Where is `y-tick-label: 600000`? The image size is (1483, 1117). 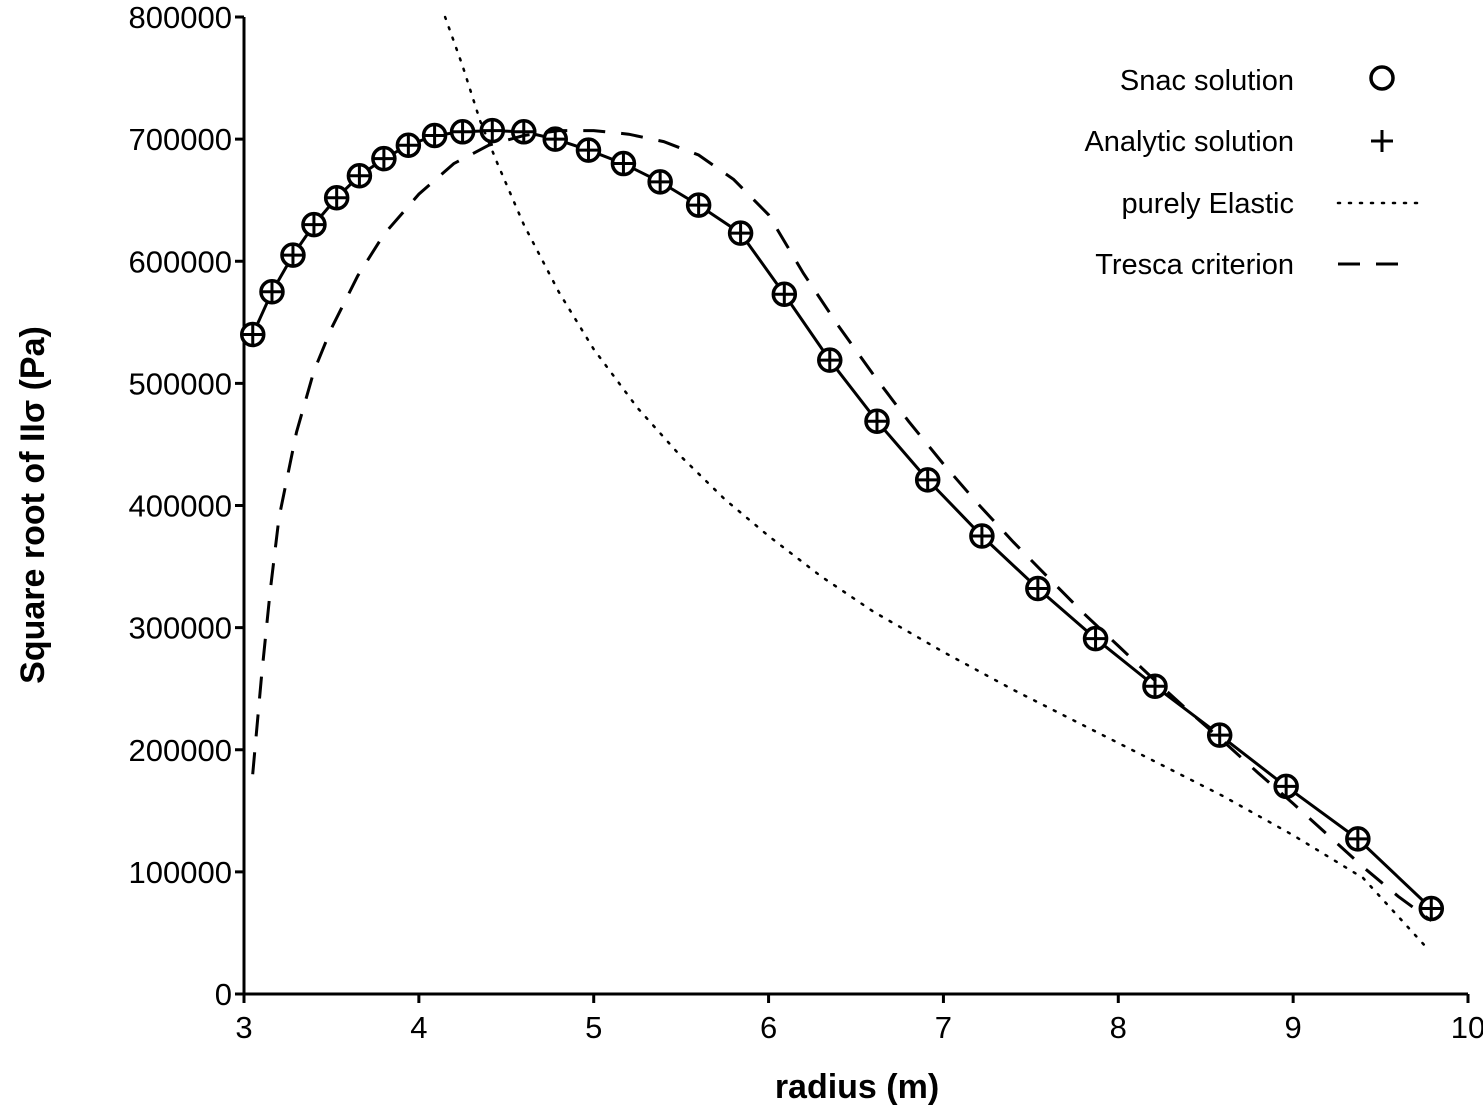
y-tick-label: 600000 is located at coordinates (180, 261).